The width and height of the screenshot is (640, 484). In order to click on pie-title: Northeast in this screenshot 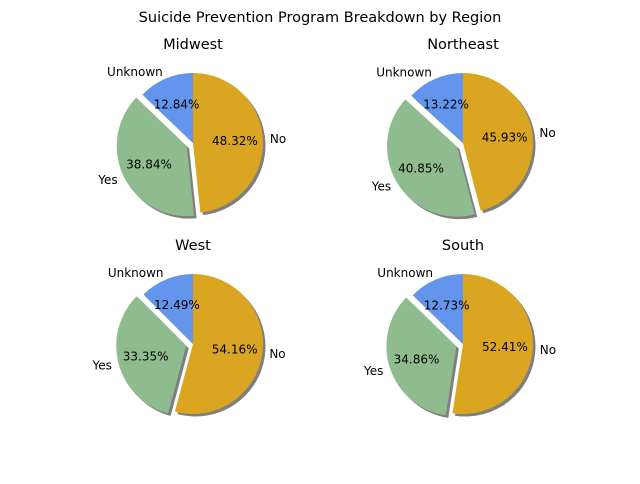, I will do `click(463, 45)`.